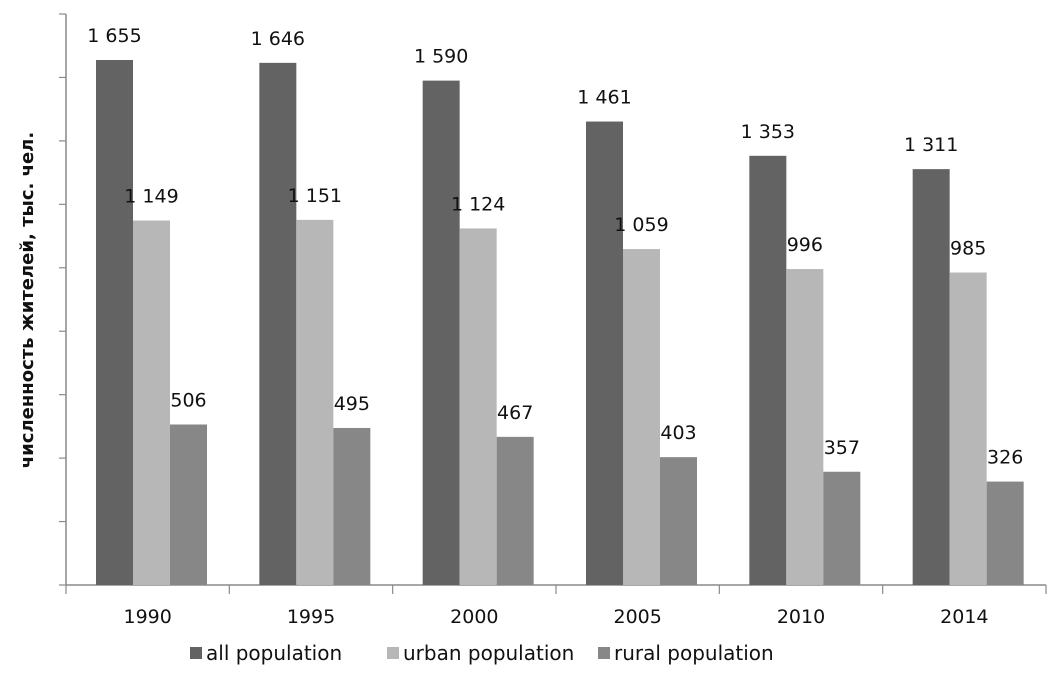 The width and height of the screenshot is (1060, 674). What do you see at coordinates (1005, 458) in the screenshot?
I see `data-label: 326` at bounding box center [1005, 458].